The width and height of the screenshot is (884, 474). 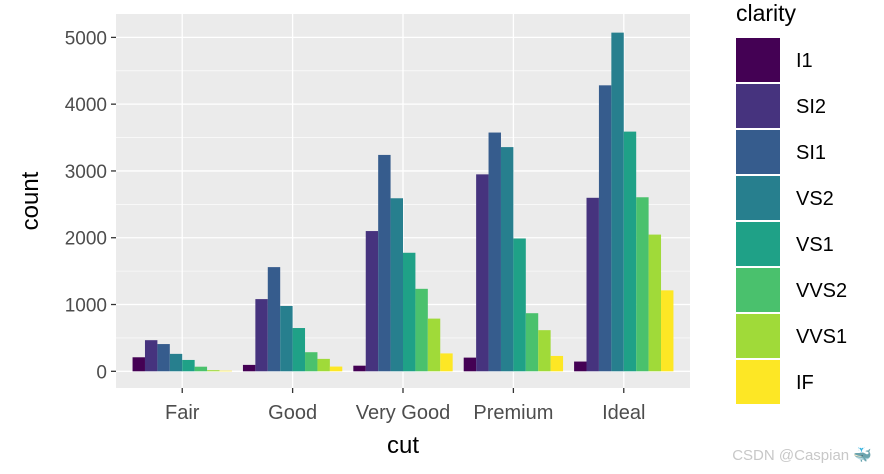 I want to click on bar-premium-vvs2, so click(x=532, y=342).